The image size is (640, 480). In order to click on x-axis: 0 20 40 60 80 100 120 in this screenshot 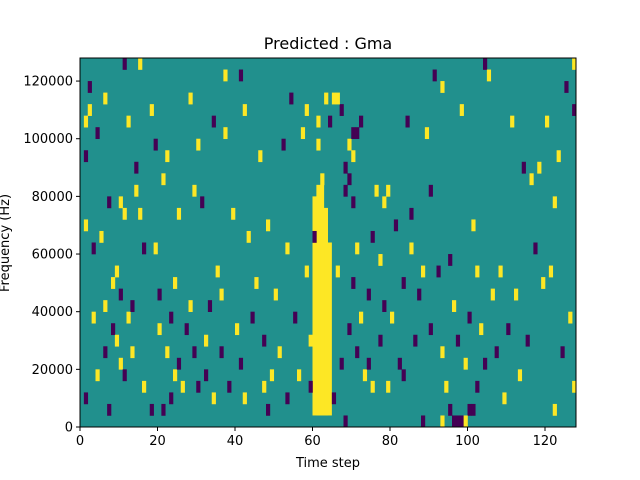, I will do `click(317, 438)`.